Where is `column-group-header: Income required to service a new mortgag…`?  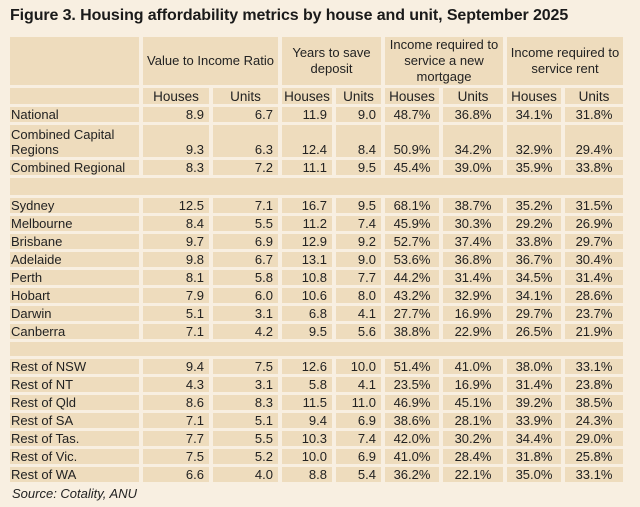 column-group-header: Income required to service a new mortgag… is located at coordinates (444, 61).